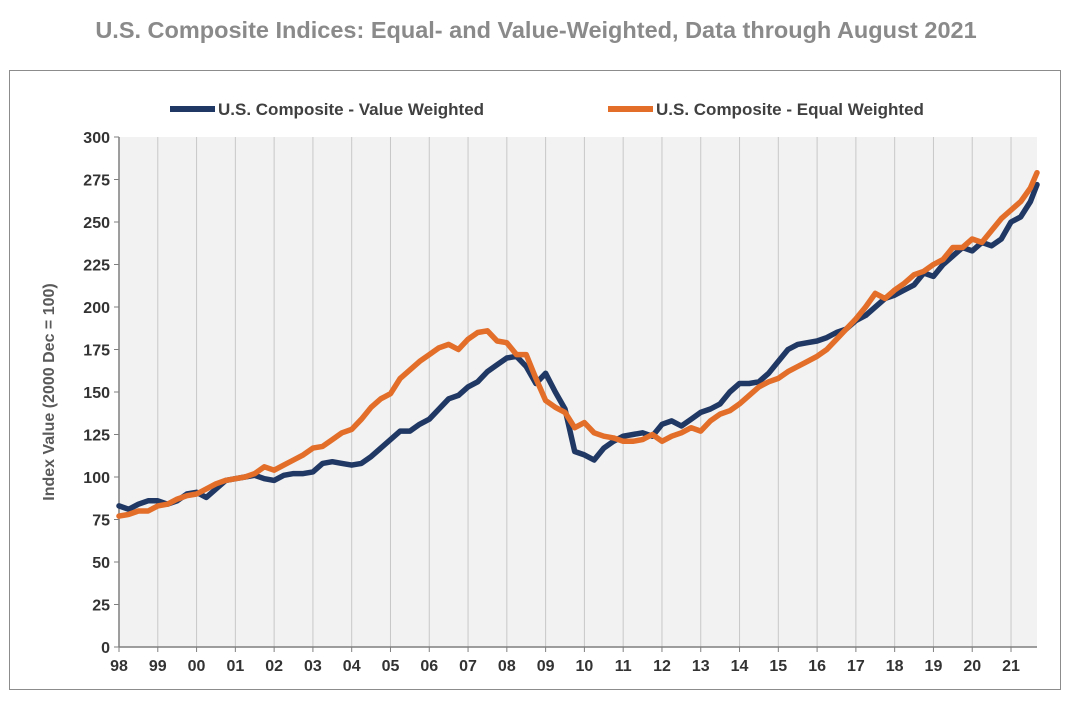 The image size is (1072, 701). Describe the element at coordinates (585, 666) in the screenshot. I see `x-tick-label: 10` at that location.